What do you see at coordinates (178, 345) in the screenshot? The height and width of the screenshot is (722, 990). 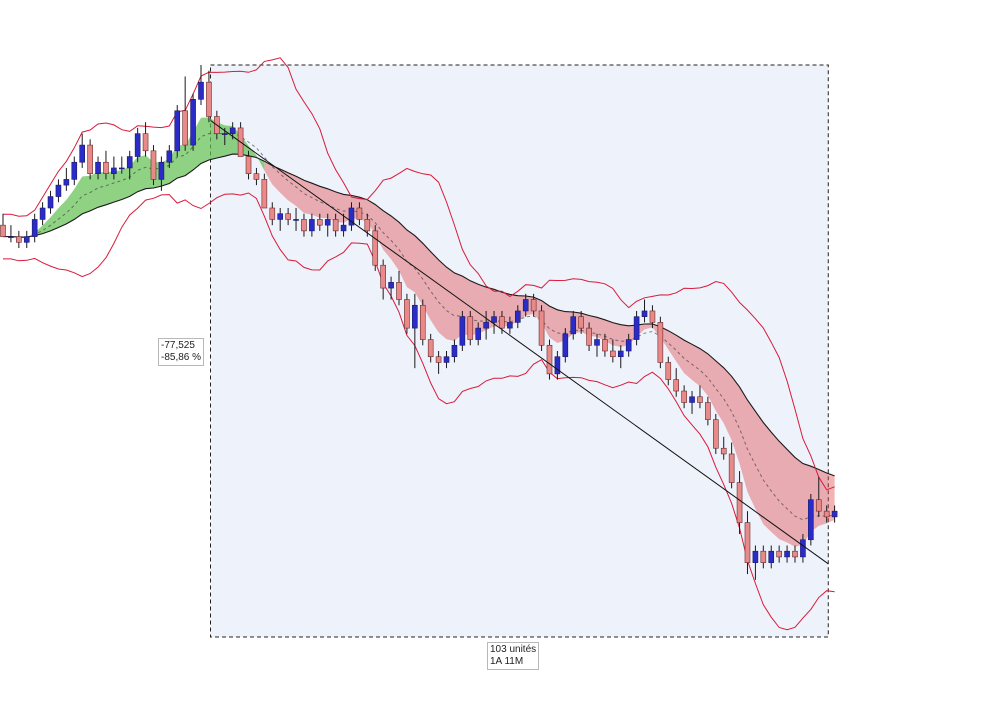 I see `price-change-text: -77,525` at bounding box center [178, 345].